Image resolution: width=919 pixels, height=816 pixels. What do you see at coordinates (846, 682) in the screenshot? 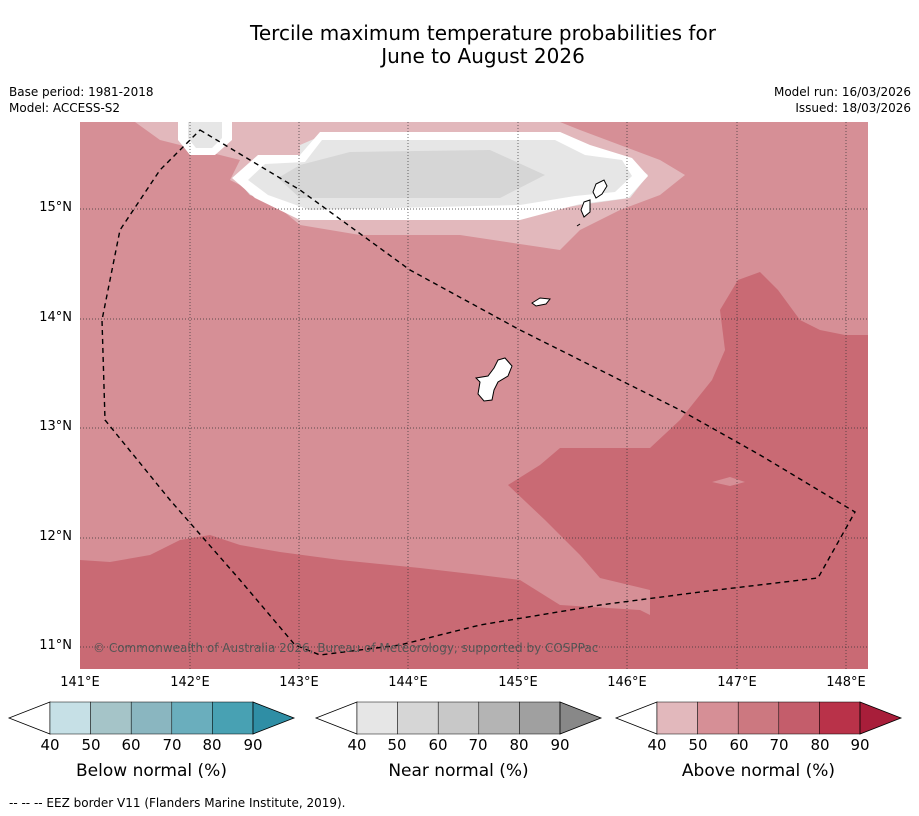
I see `lon-label-148: 148°E` at bounding box center [846, 682].